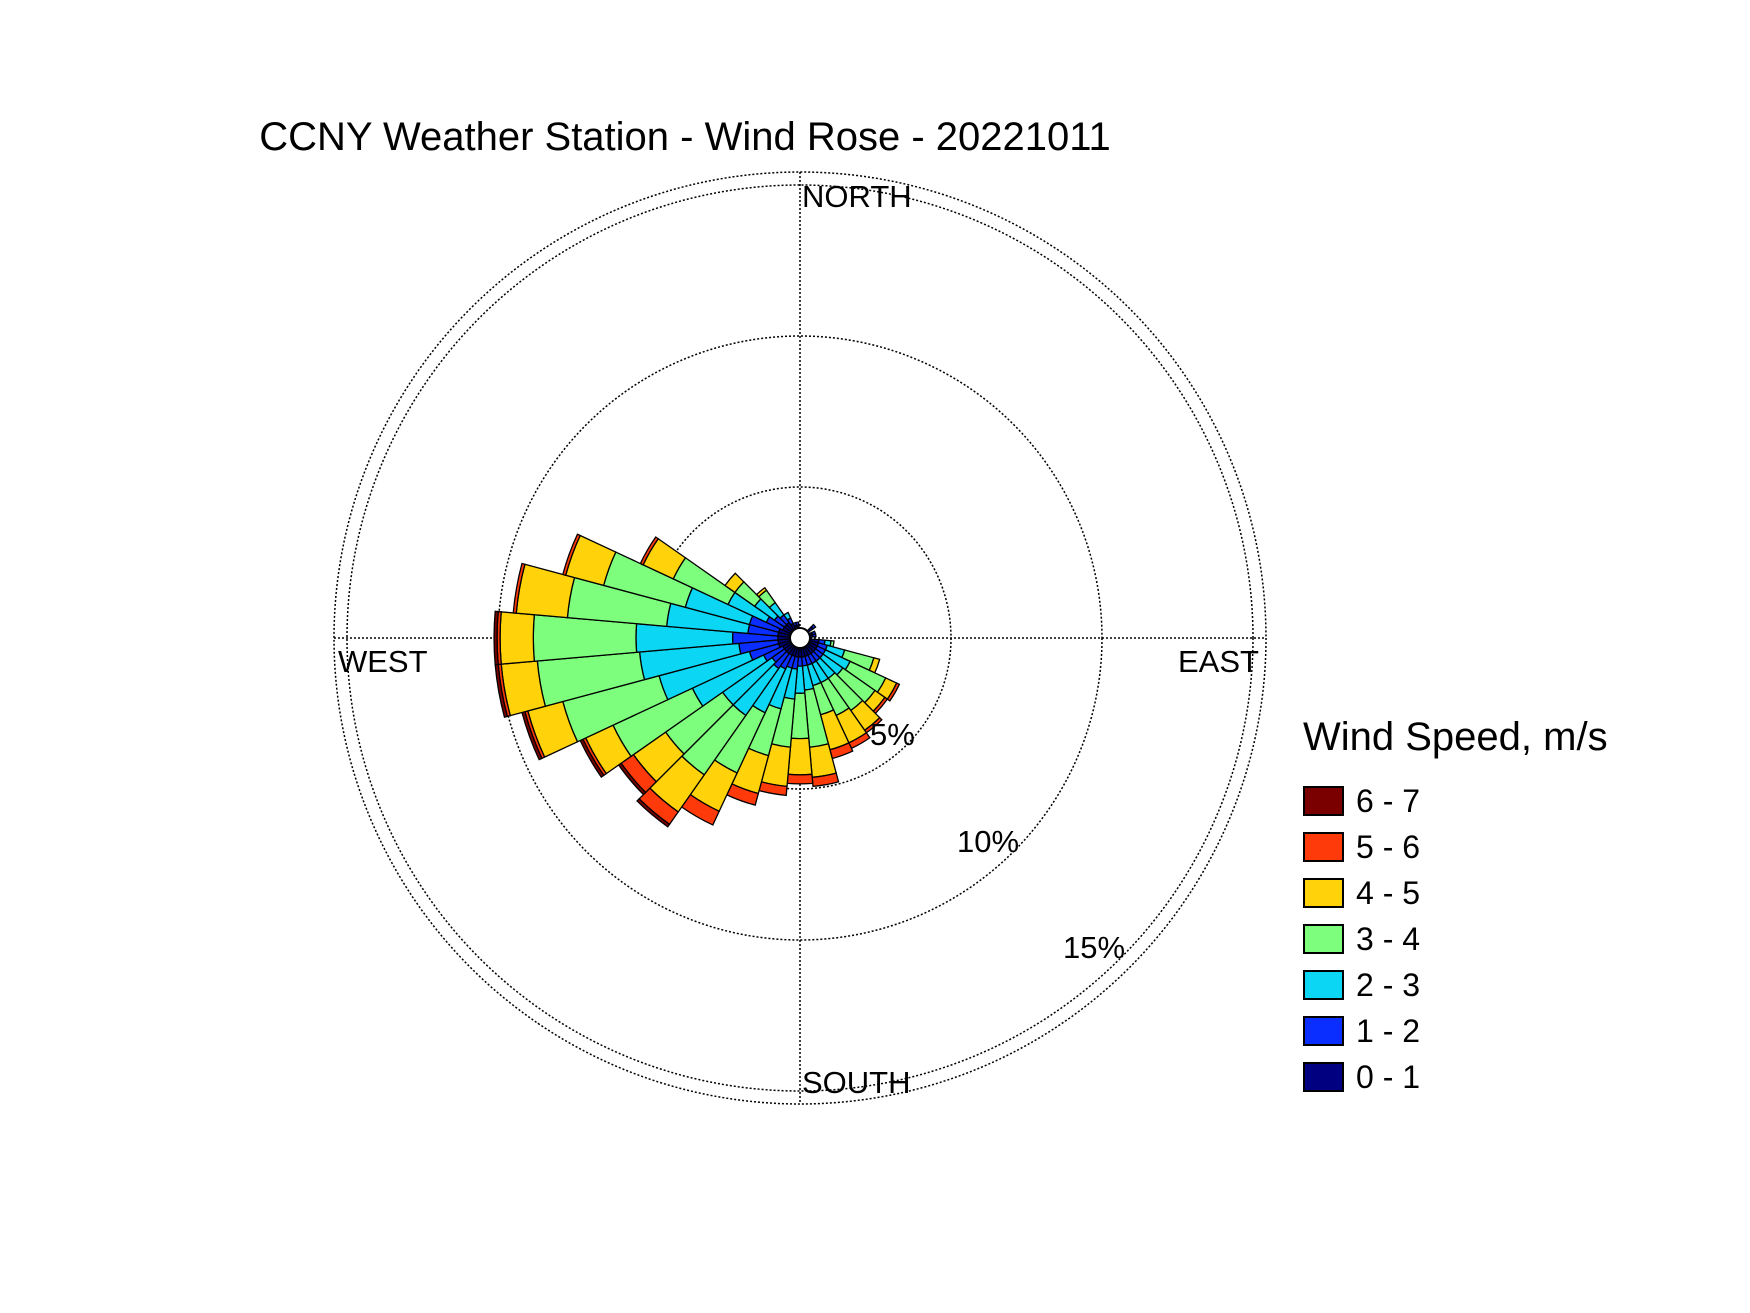 The height and width of the screenshot is (1313, 1750). What do you see at coordinates (857, 196) in the screenshot?
I see `north-label: NORTH` at bounding box center [857, 196].